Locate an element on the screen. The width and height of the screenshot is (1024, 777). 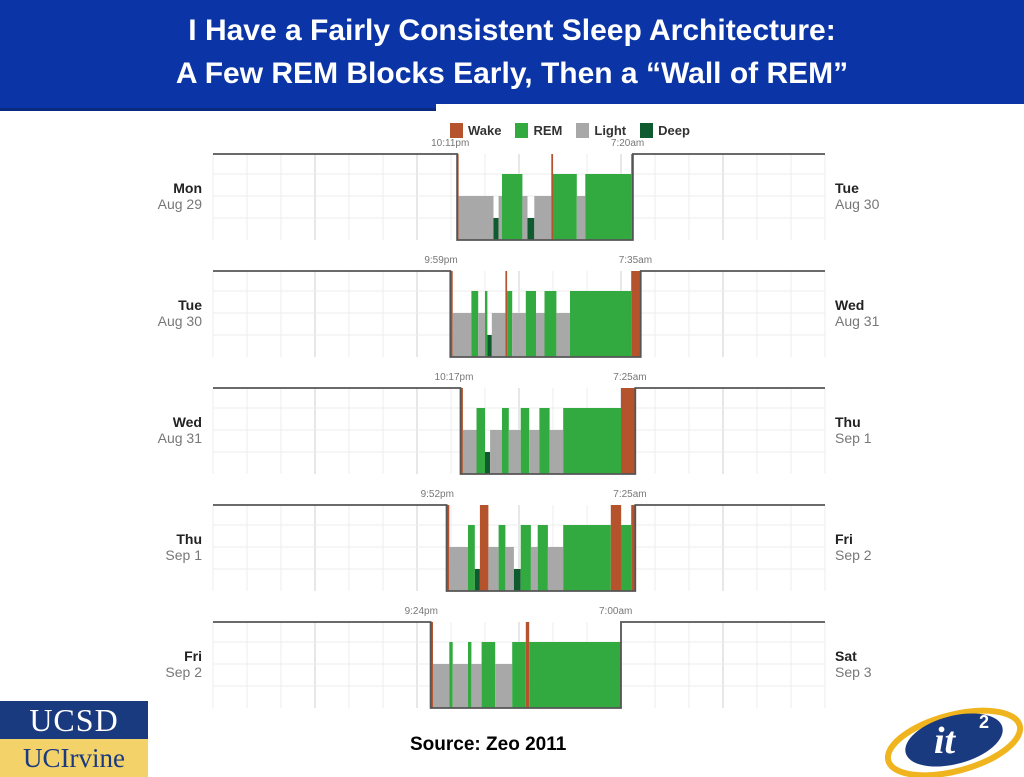
end-day: Thu is located at coordinates (848, 422).